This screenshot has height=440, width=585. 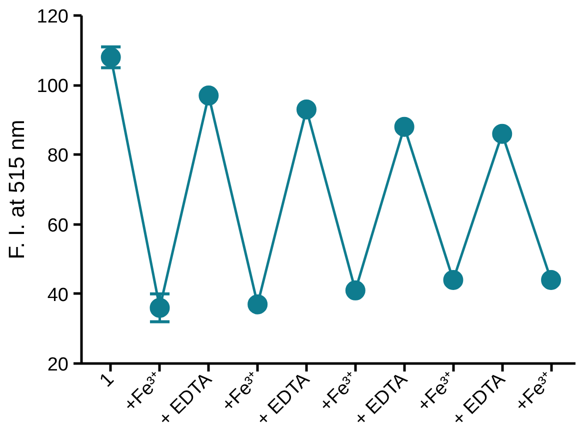 I want to click on x-tick-label: 1, so click(x=107, y=380).